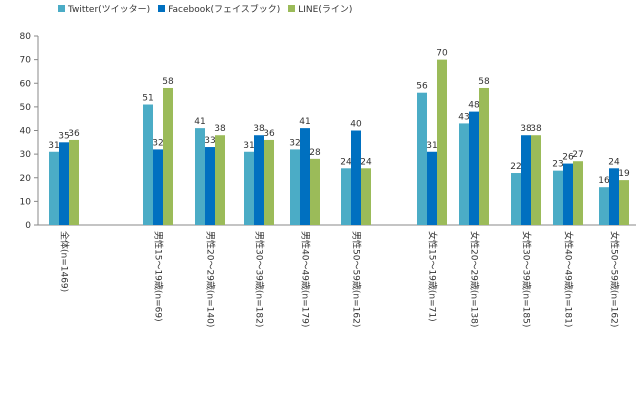 The width and height of the screenshot is (640, 400). What do you see at coordinates (475, 279) in the screenshot?
I see `x-tick-label: 女性20～29歳(n=138)` at bounding box center [475, 279].